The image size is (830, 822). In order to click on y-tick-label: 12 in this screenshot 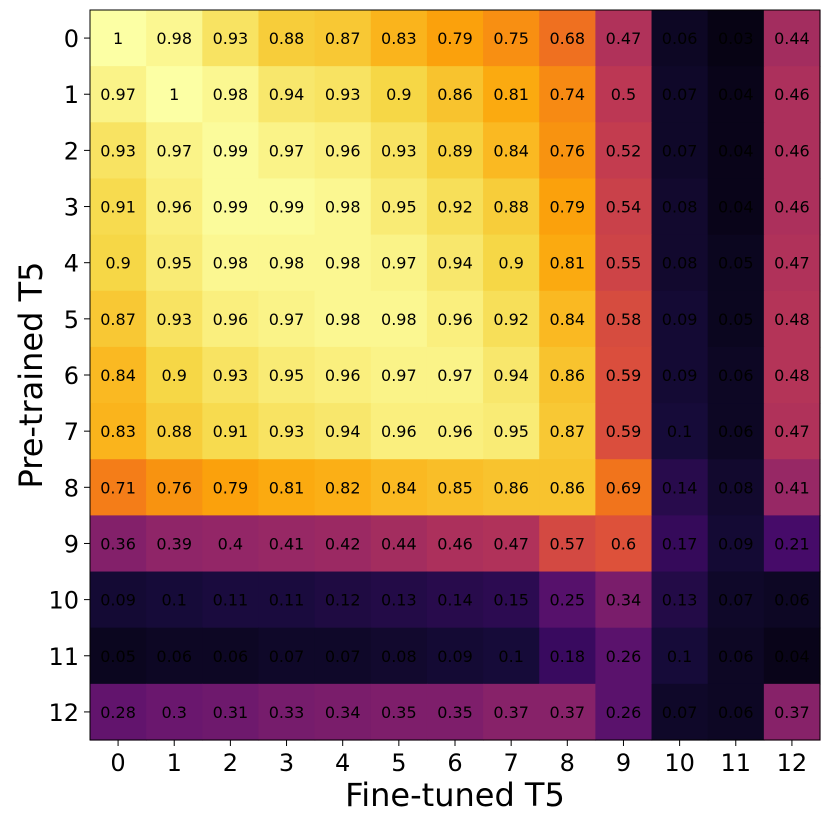, I will do `click(63, 713)`.